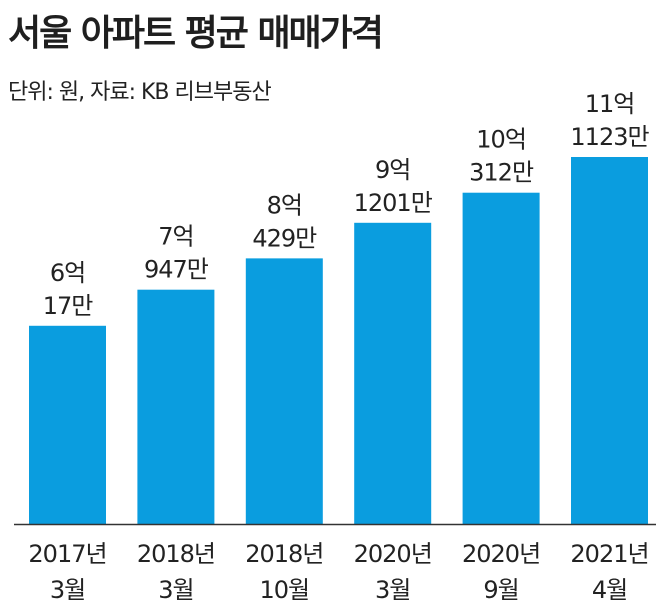  What do you see at coordinates (284, 205) in the screenshot?
I see `data-label-3-line1: 8억` at bounding box center [284, 205].